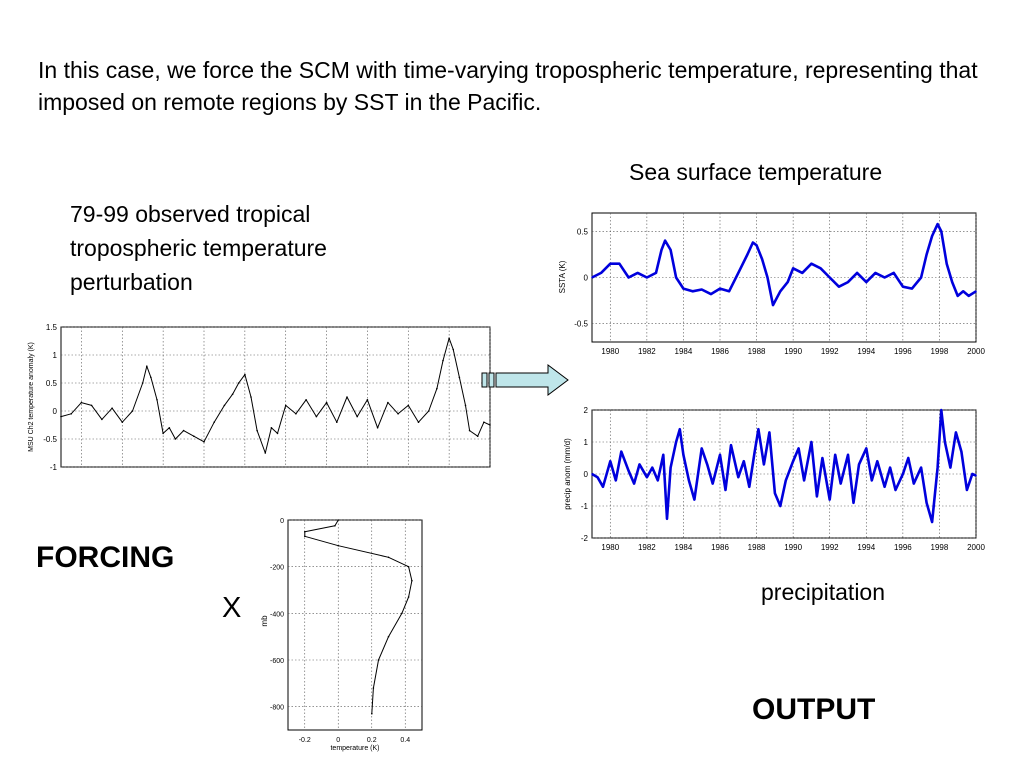 Image resolution: width=1024 pixels, height=768 pixels. What do you see at coordinates (338, 740) in the screenshot?
I see `x-tick-label: 0` at bounding box center [338, 740].